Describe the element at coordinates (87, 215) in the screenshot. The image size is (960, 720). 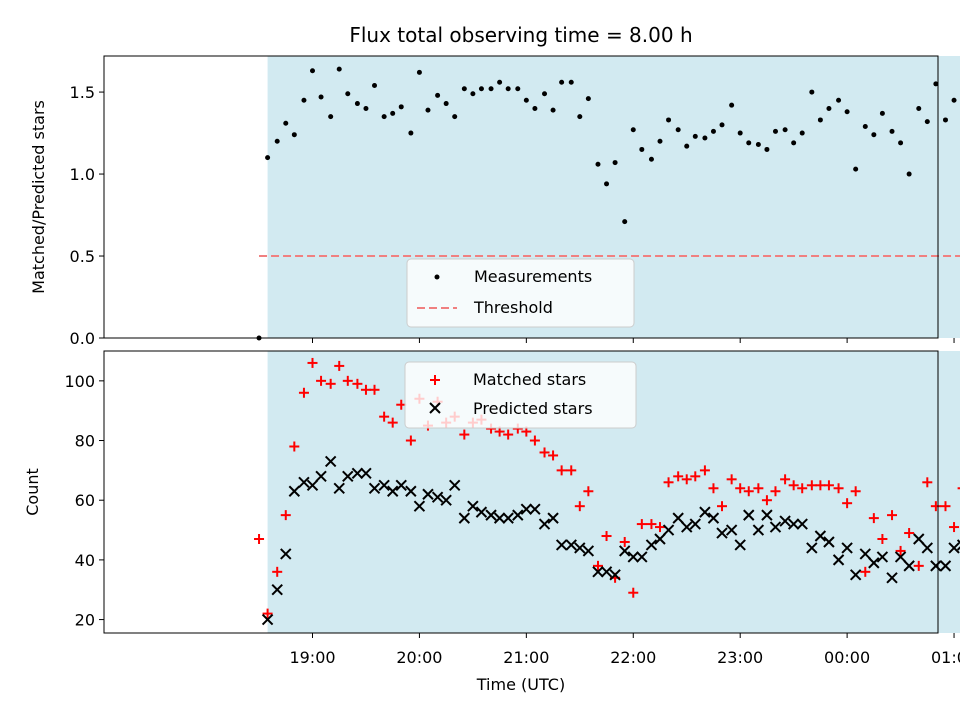
I see `top-y-ticks: 0.0 0.5 1.0 1.5` at that location.